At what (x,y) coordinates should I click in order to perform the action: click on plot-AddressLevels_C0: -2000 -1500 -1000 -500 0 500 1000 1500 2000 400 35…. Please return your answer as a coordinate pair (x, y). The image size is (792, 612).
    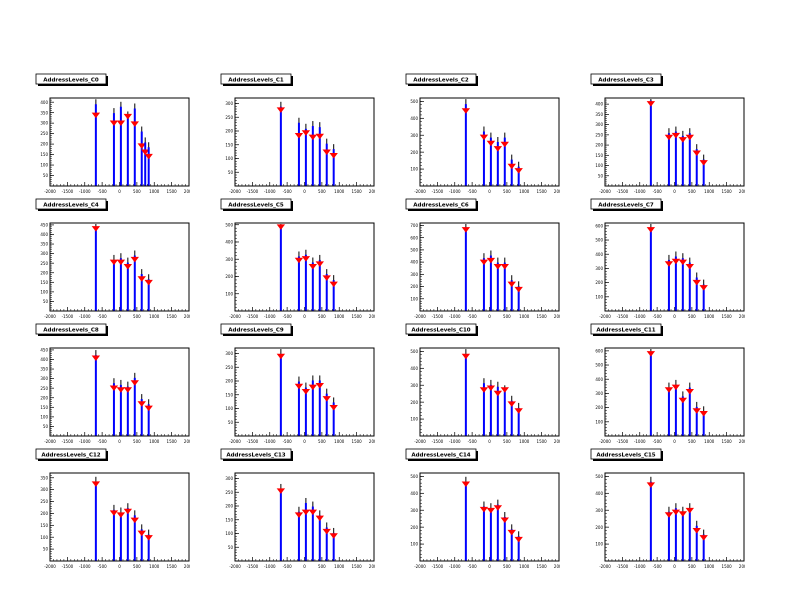
    Looking at the image, I should click on (112, 133).